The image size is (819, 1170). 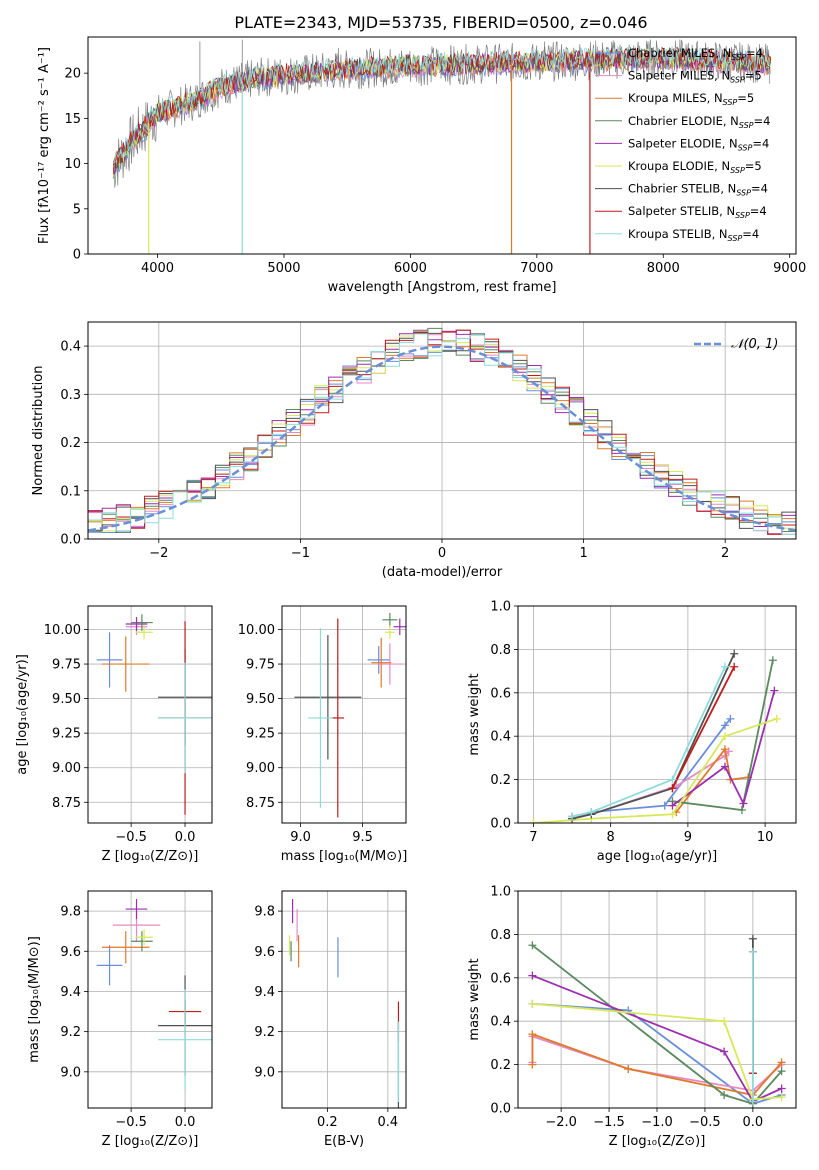 What do you see at coordinates (561, 1122) in the screenshot?
I see `x-tick-label: −2.0` at bounding box center [561, 1122].